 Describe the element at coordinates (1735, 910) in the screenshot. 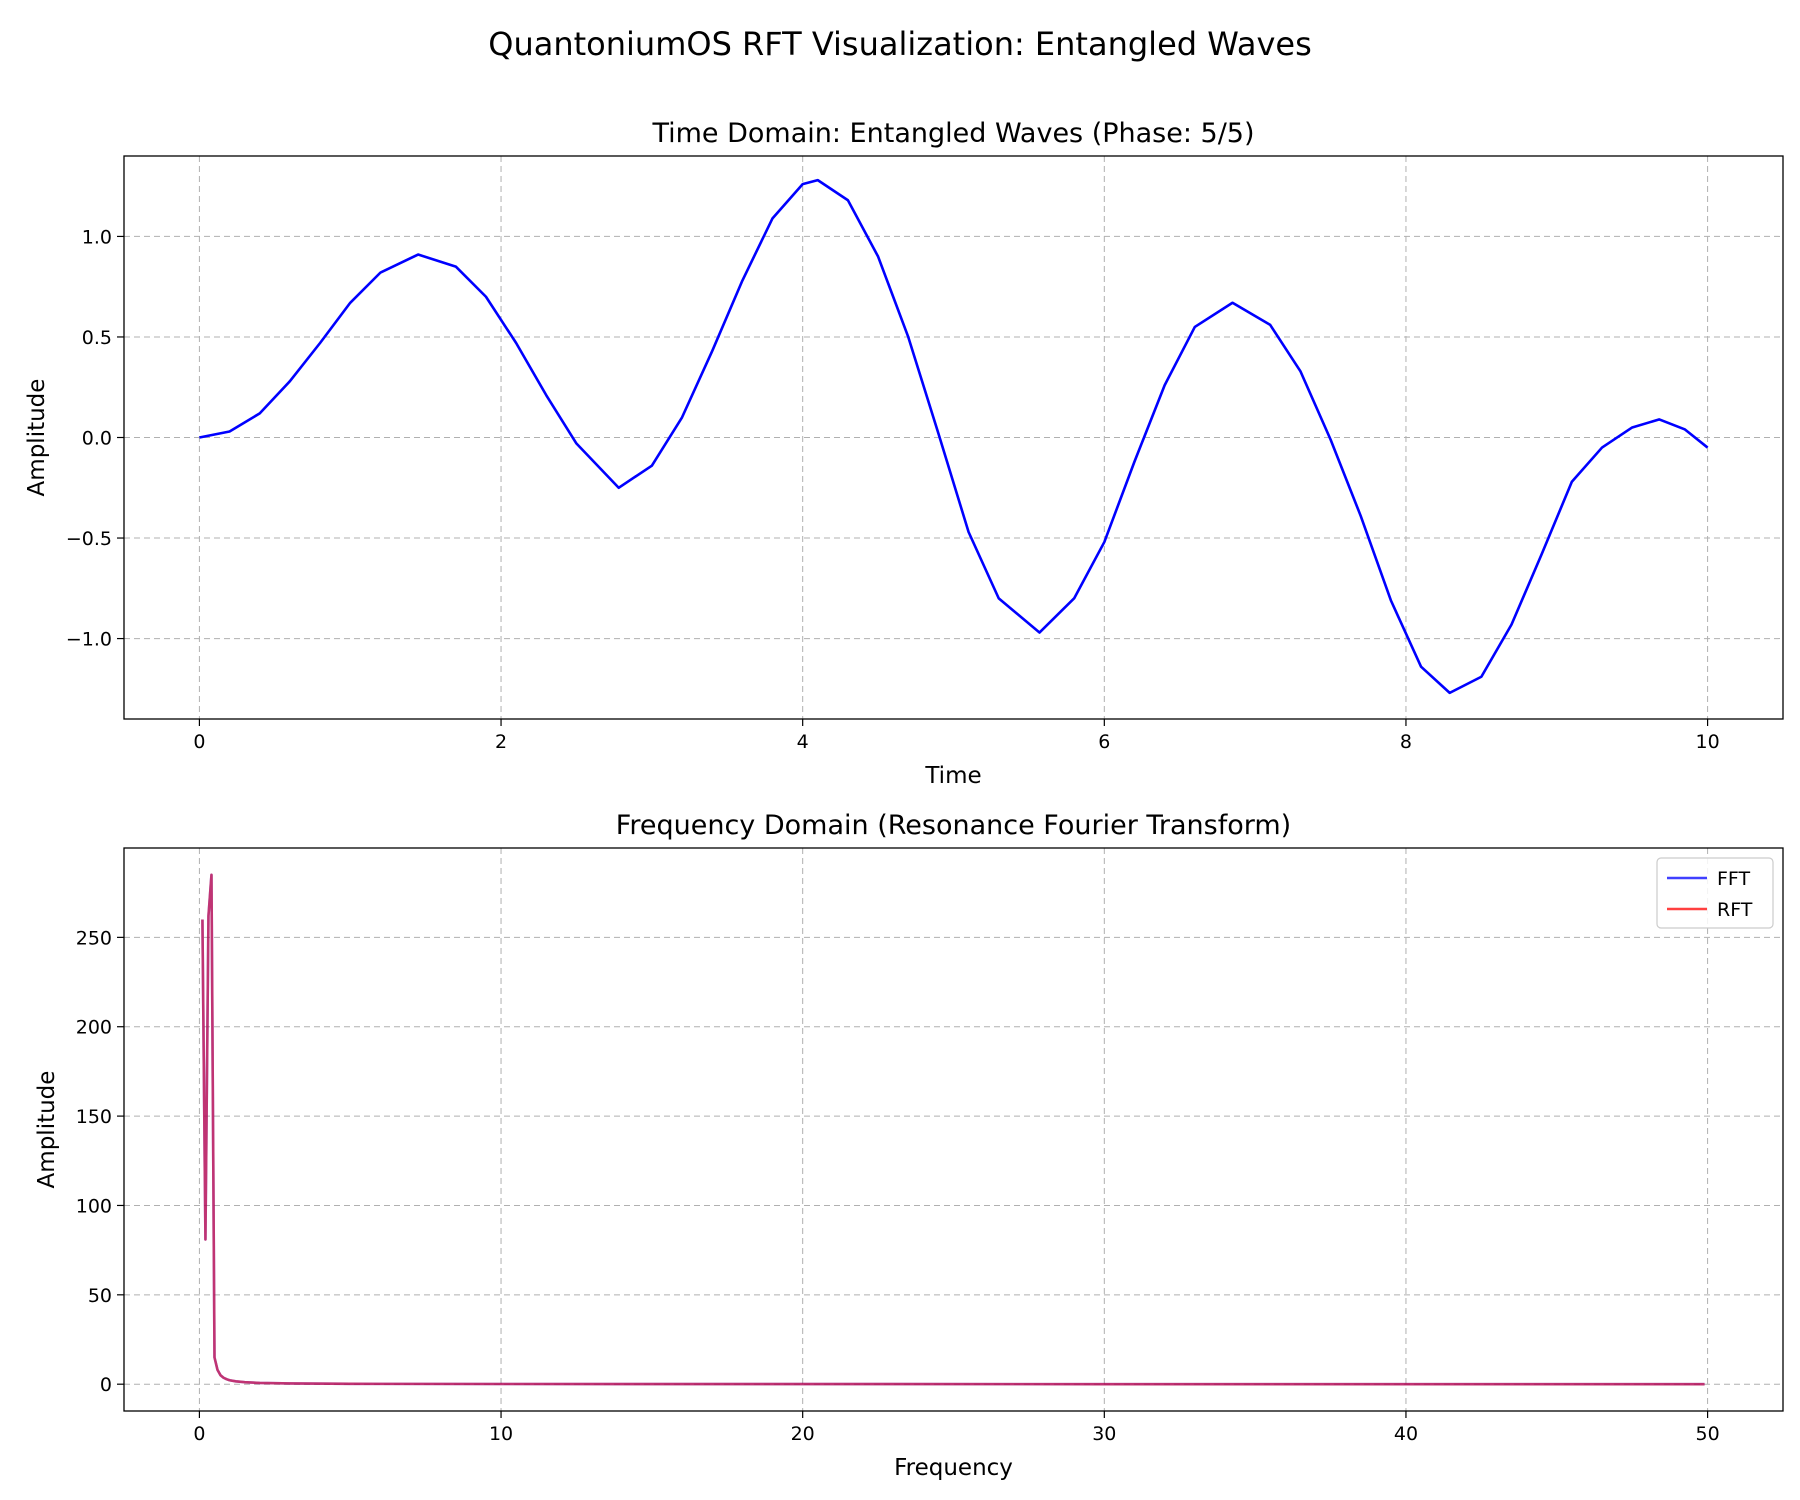

I see `frequency-domain-legend-label-rft: RFT` at that location.